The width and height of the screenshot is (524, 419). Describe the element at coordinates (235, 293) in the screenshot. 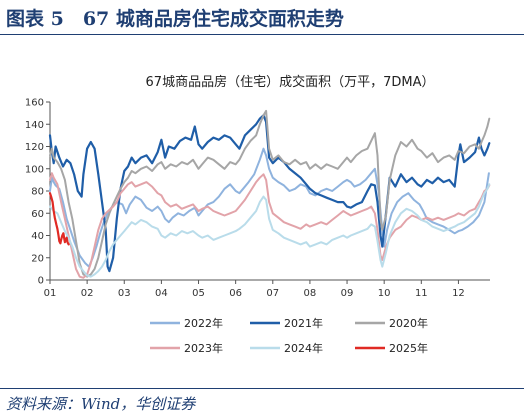

I see `x-tick-label: 06` at that location.